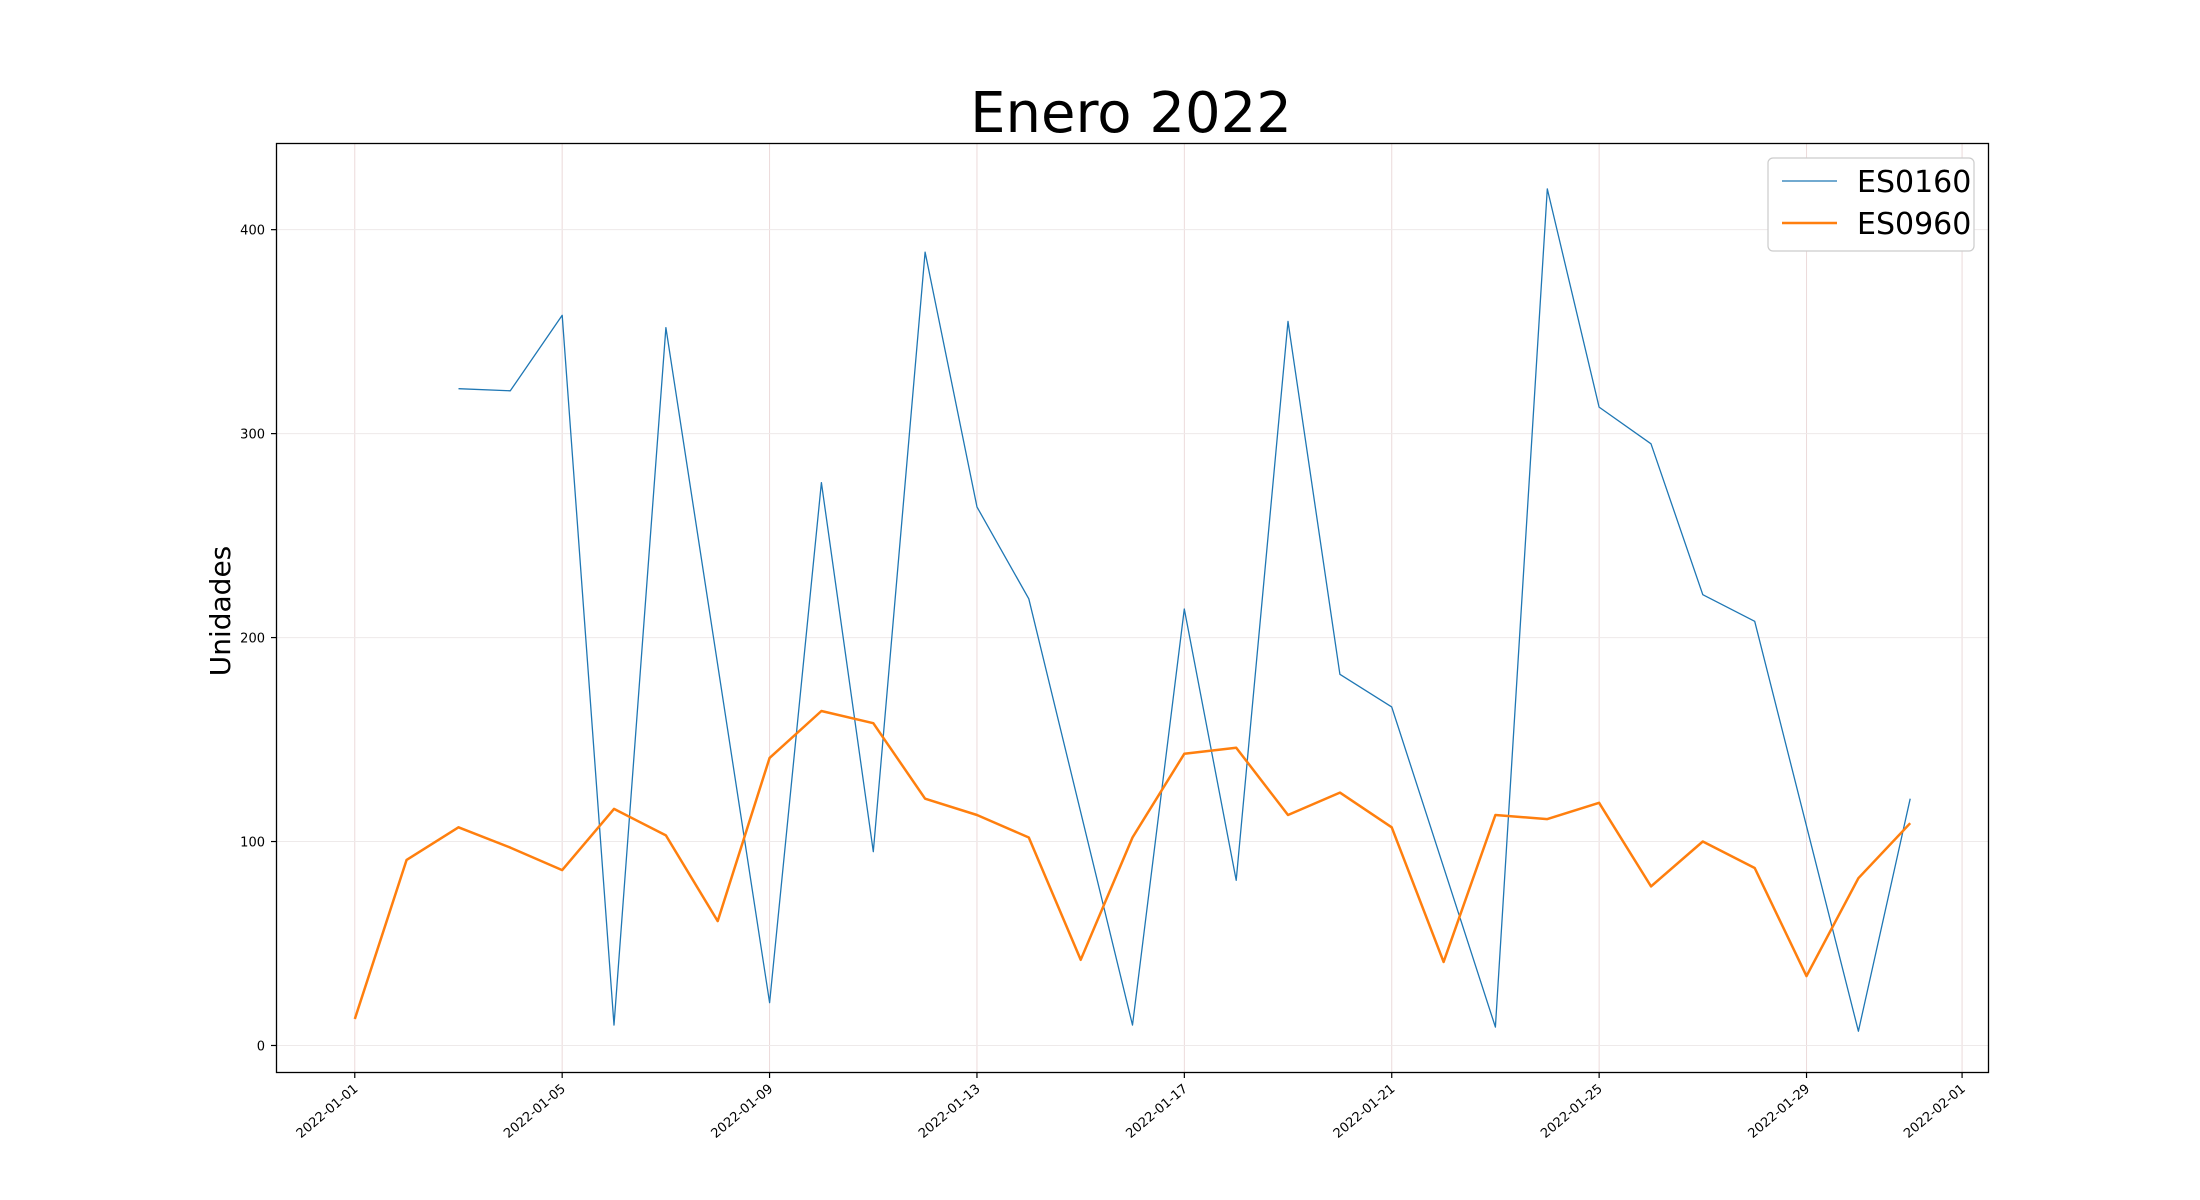 This screenshot has width=2200, height=1200. I want to click on y-axis-label: Unidades, so click(220, 611).